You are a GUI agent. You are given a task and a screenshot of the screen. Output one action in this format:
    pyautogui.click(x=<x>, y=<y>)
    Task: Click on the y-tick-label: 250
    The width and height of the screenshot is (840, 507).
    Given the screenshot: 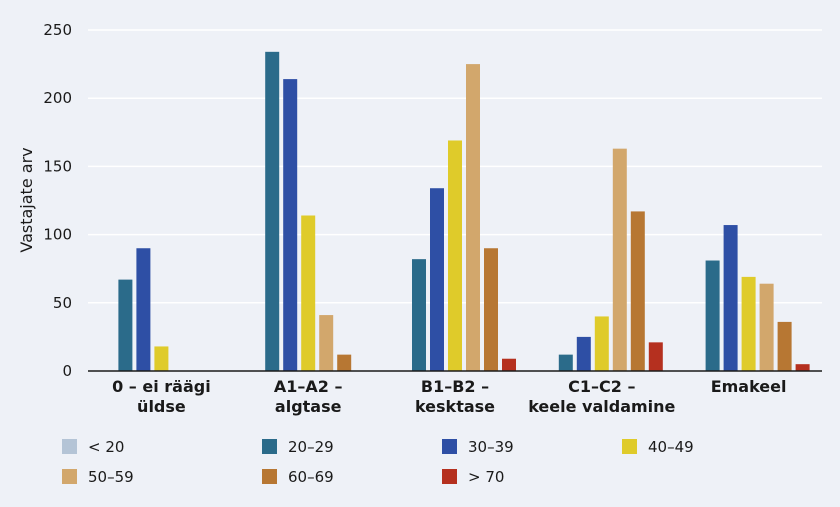 What is the action you would take?
    pyautogui.click(x=57, y=30)
    